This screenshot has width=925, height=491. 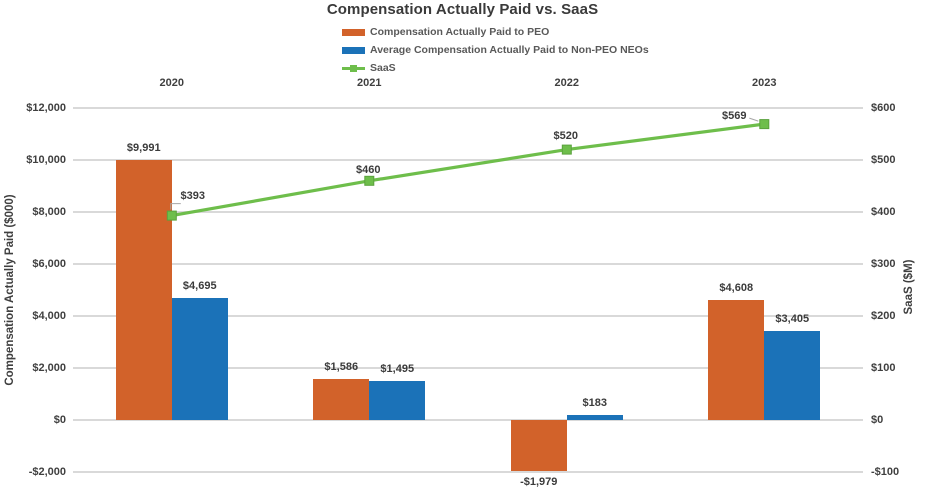 What do you see at coordinates (565, 135) in the screenshot?
I see `saas-value-label: $520` at bounding box center [565, 135].